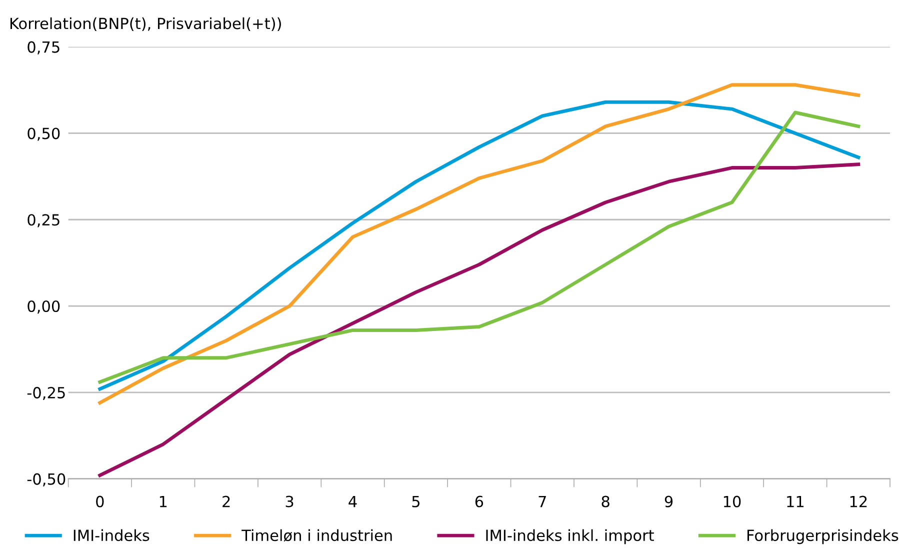  Describe the element at coordinates (352, 502) in the screenshot. I see `x-tick-label: 4` at that location.